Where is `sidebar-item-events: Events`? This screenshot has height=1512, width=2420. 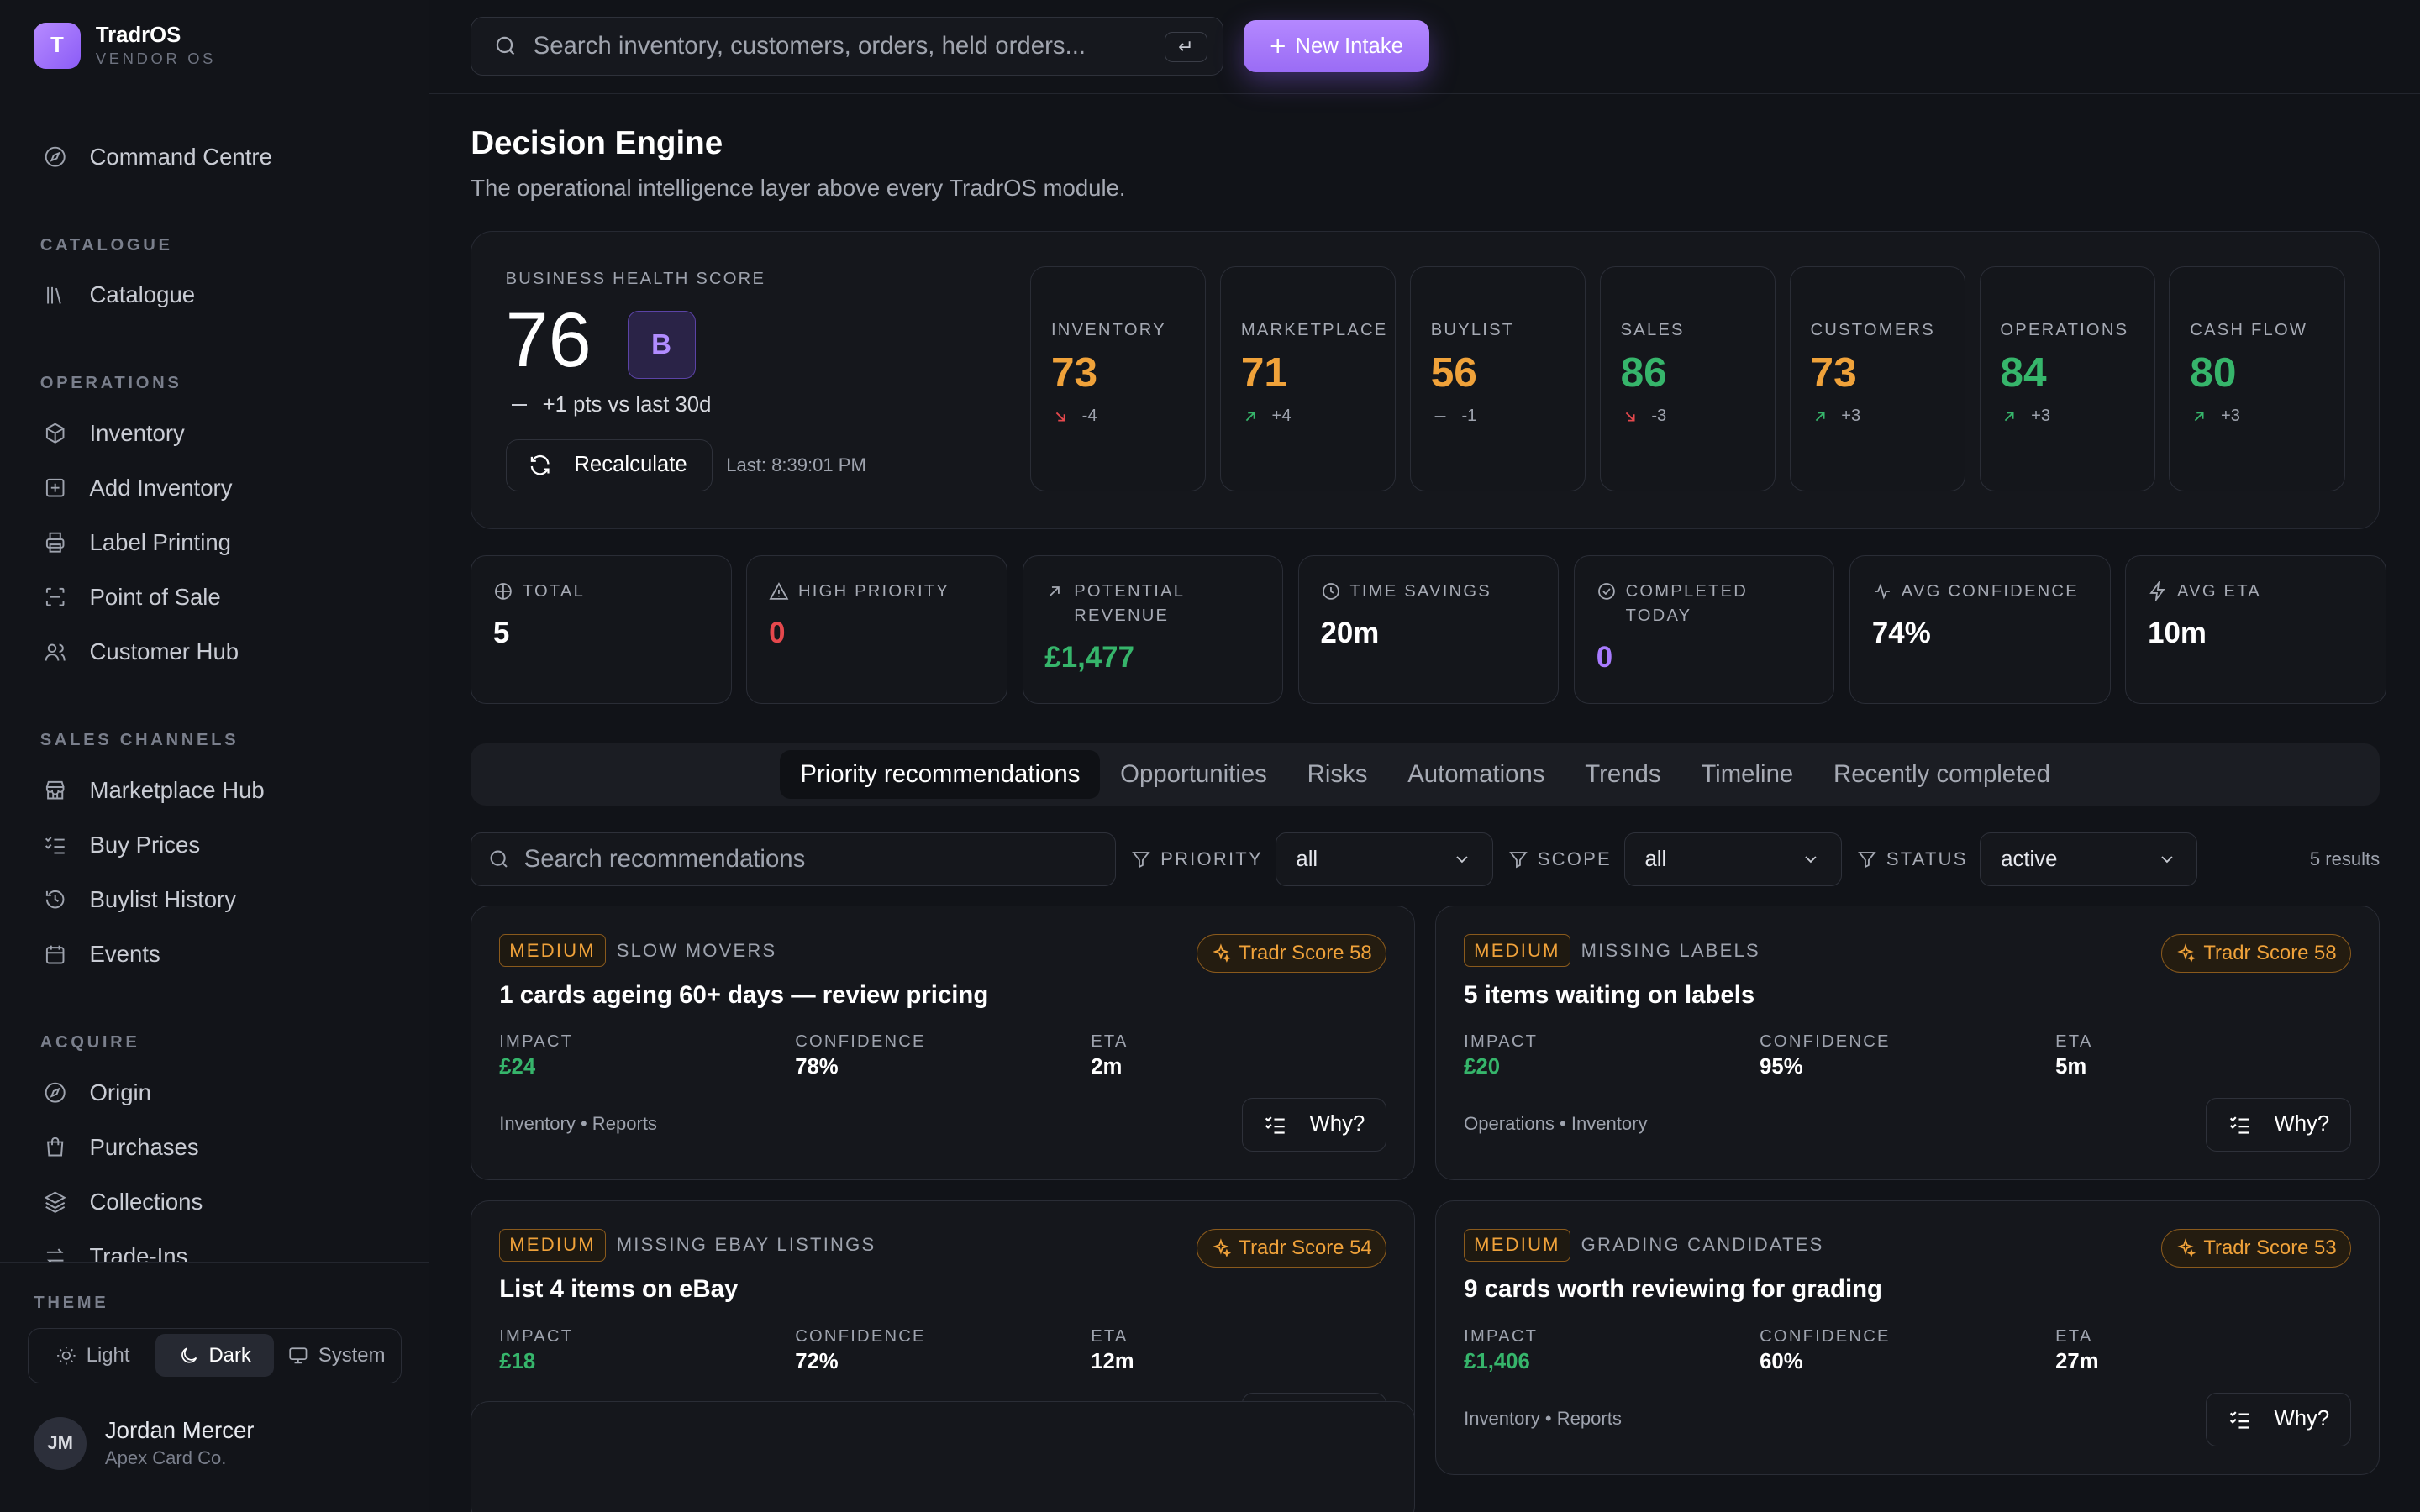
sidebar-item-events: Events is located at coordinates (214, 954).